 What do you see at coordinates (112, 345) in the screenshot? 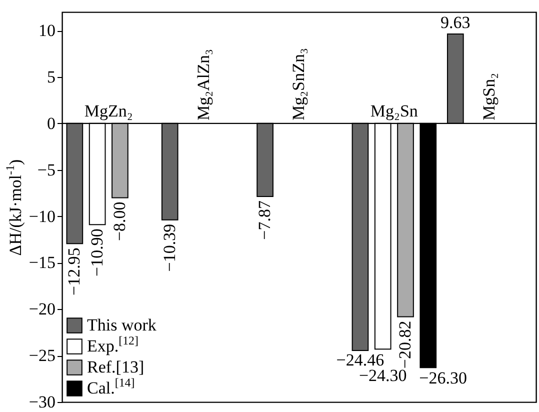
I see `legend-label: Exp.$^{[12]}$` at bounding box center [112, 345].